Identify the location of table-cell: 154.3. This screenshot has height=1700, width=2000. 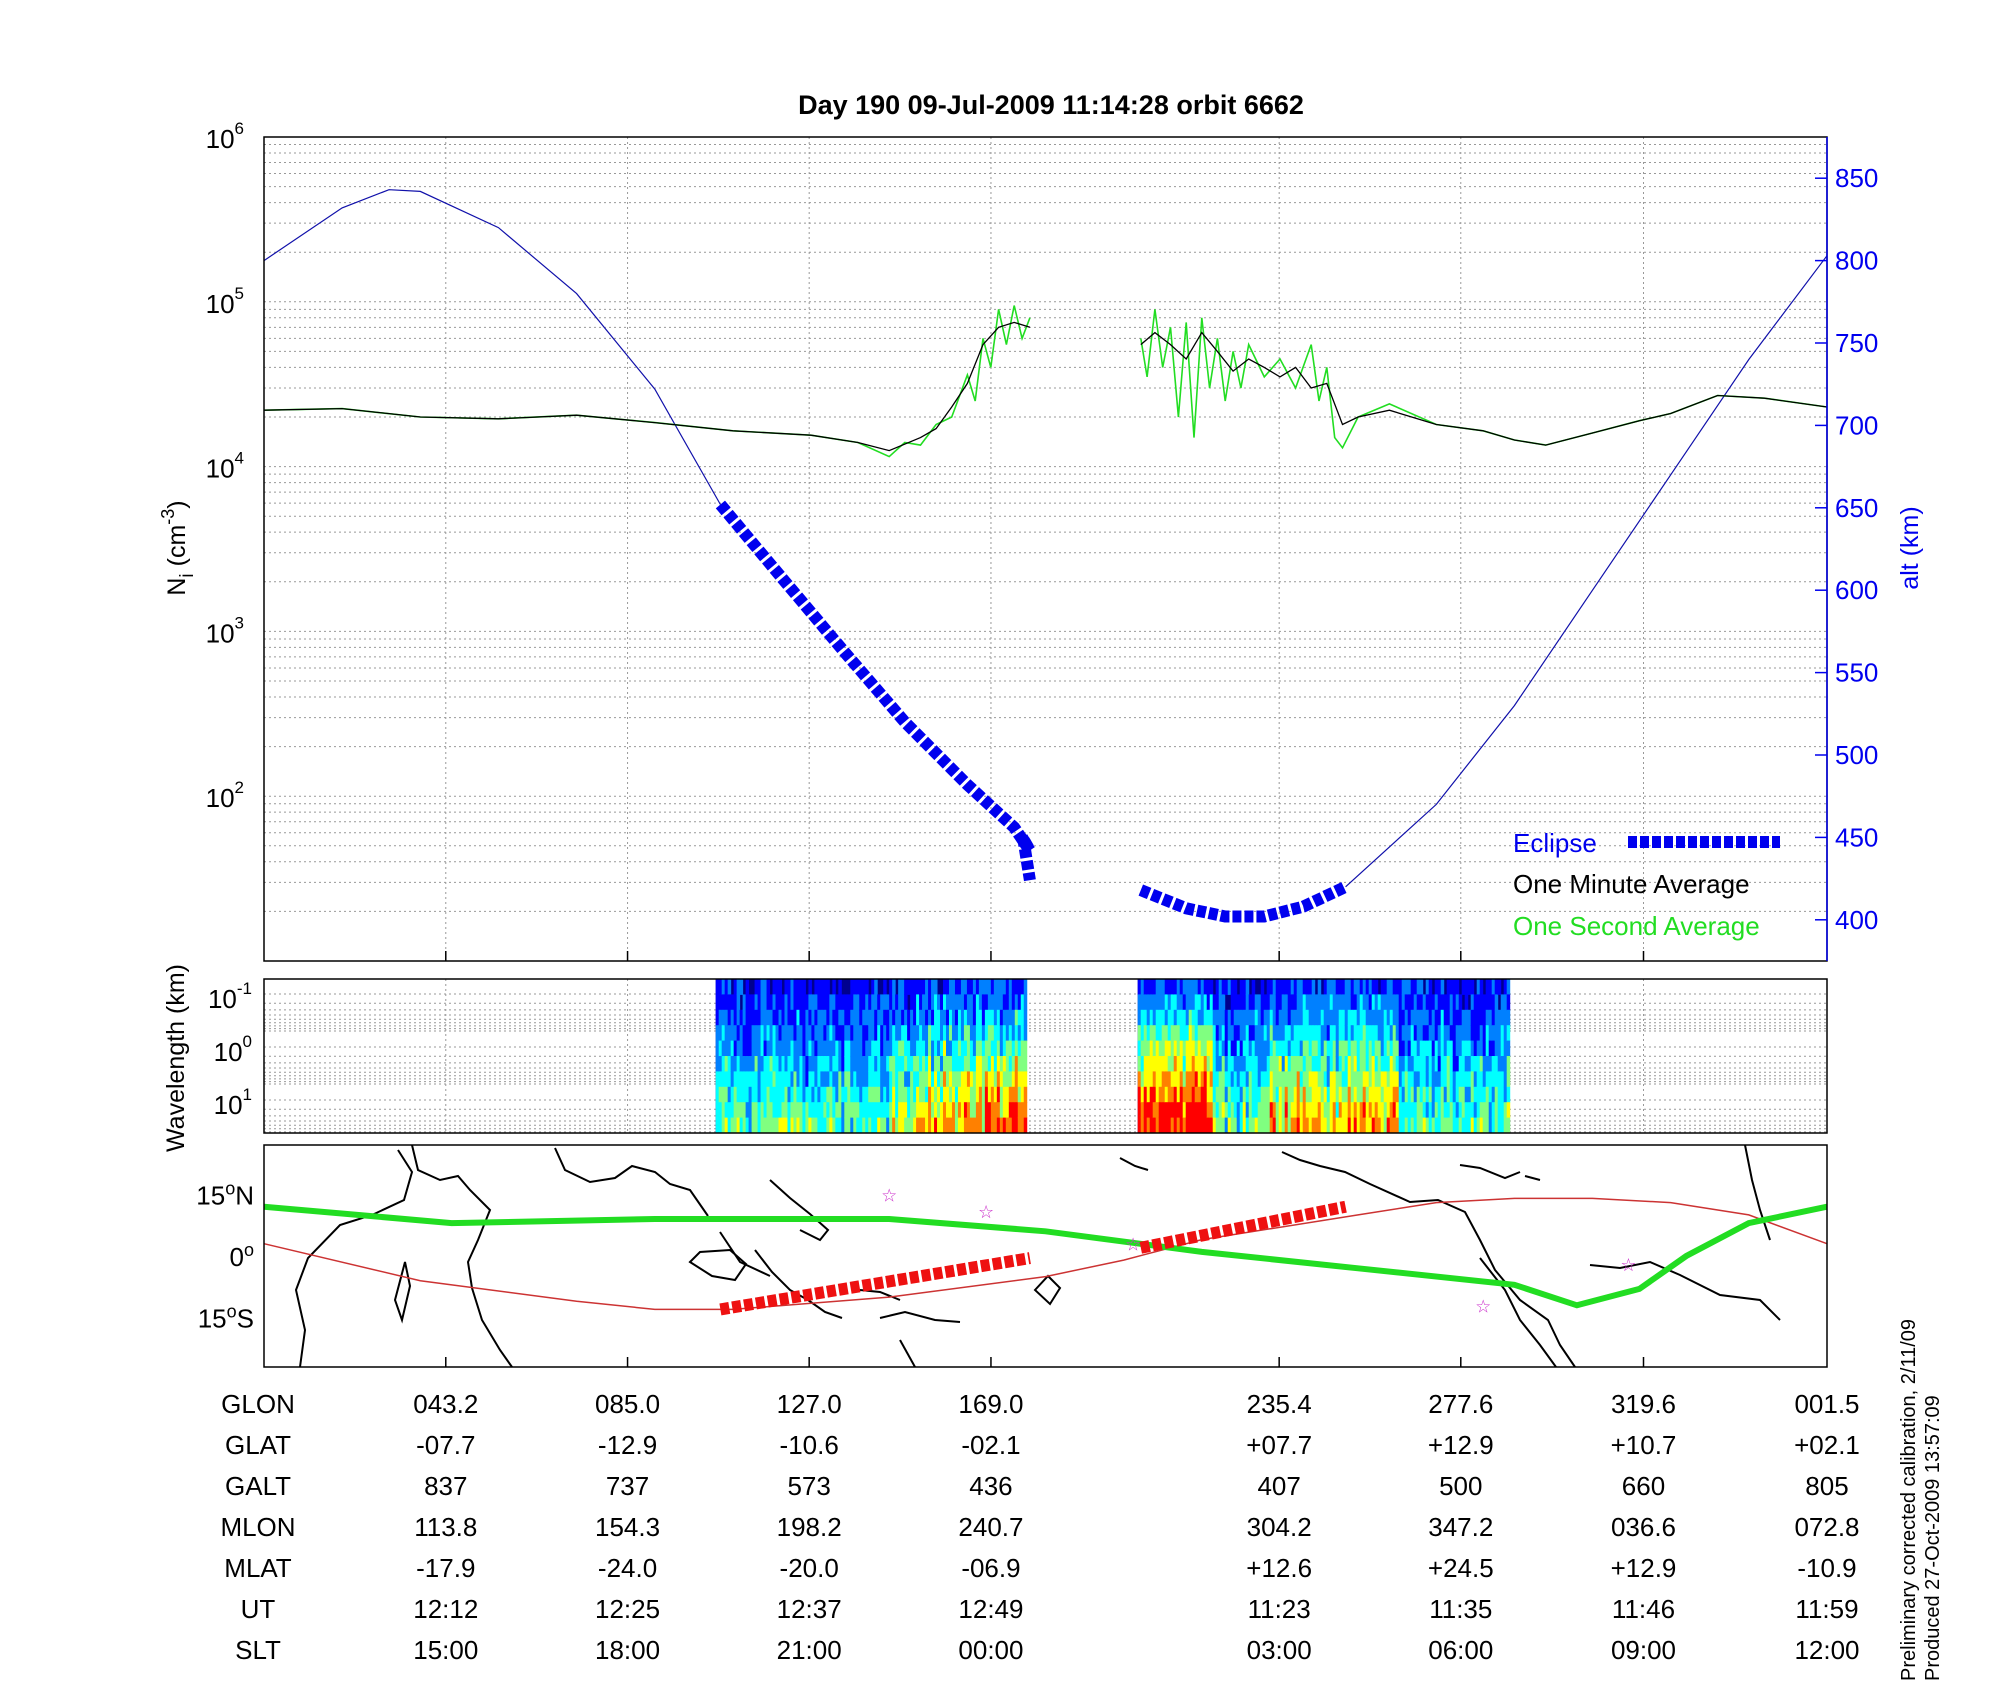
(627, 1527).